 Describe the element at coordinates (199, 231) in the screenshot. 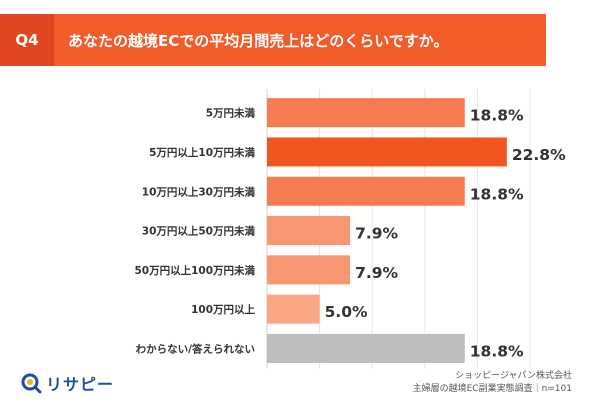

I see `category-label: 30万円以上50万円未満` at that location.